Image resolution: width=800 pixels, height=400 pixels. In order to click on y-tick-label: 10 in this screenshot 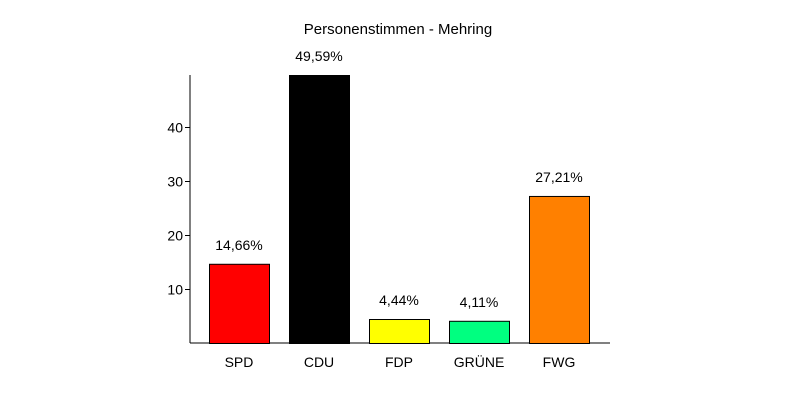, I will do `click(175, 290)`.